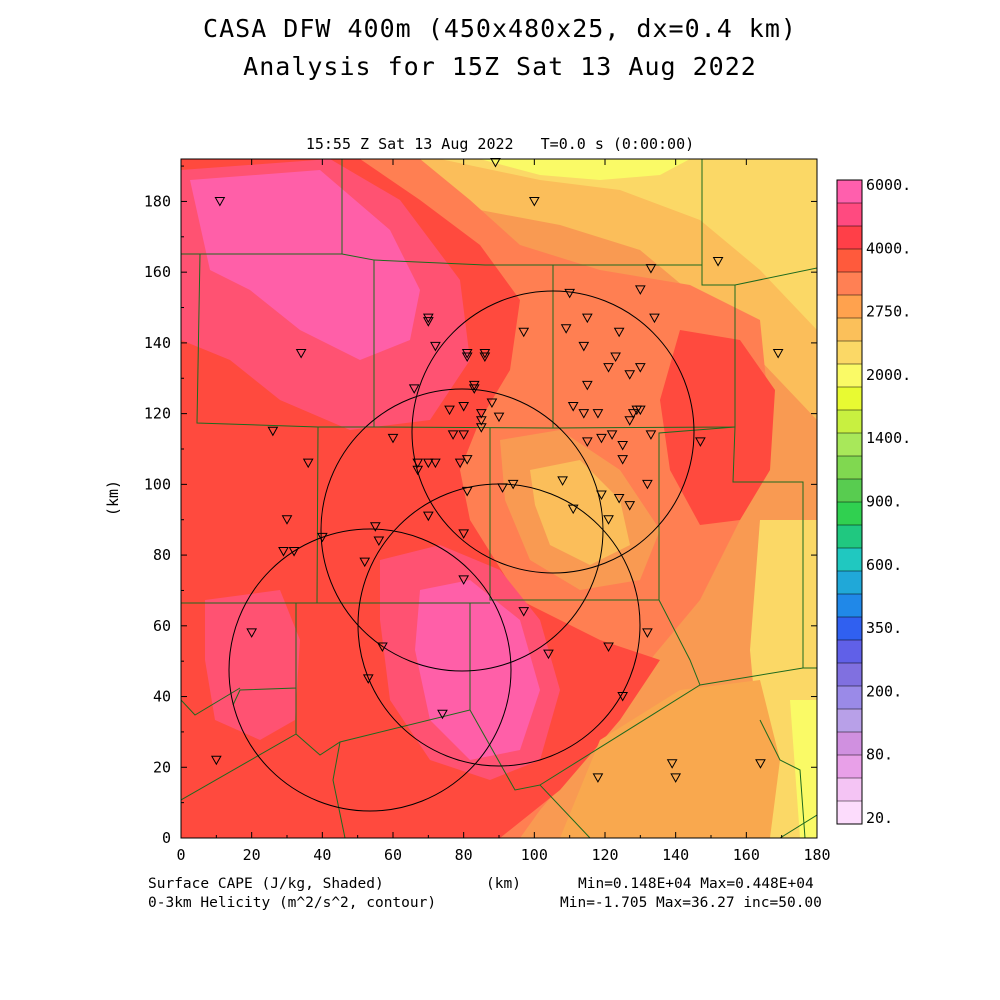 This screenshot has height=1000, width=1000. I want to click on colorbar-label: 2750., so click(888, 312).